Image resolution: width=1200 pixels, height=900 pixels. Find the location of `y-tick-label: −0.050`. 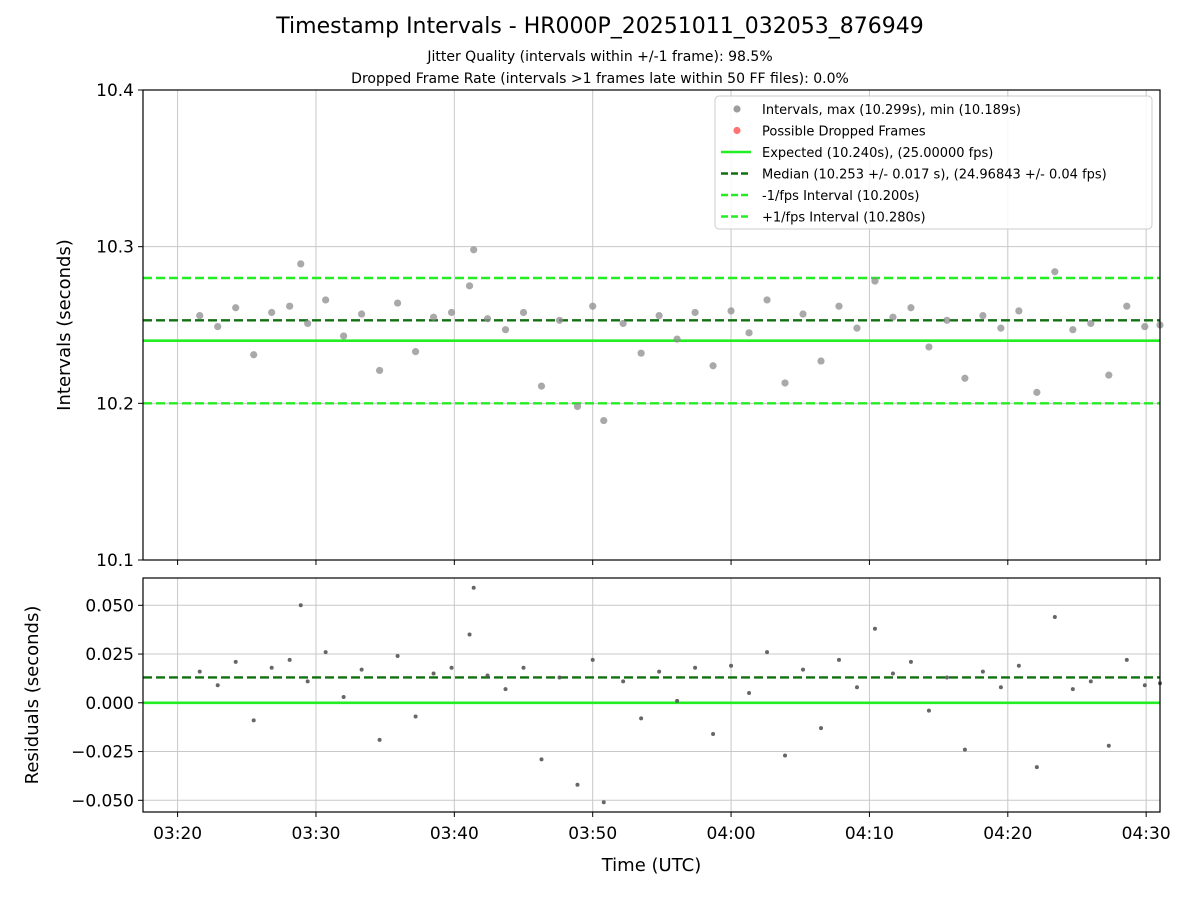

y-tick-label: −0.050 is located at coordinates (102, 801).